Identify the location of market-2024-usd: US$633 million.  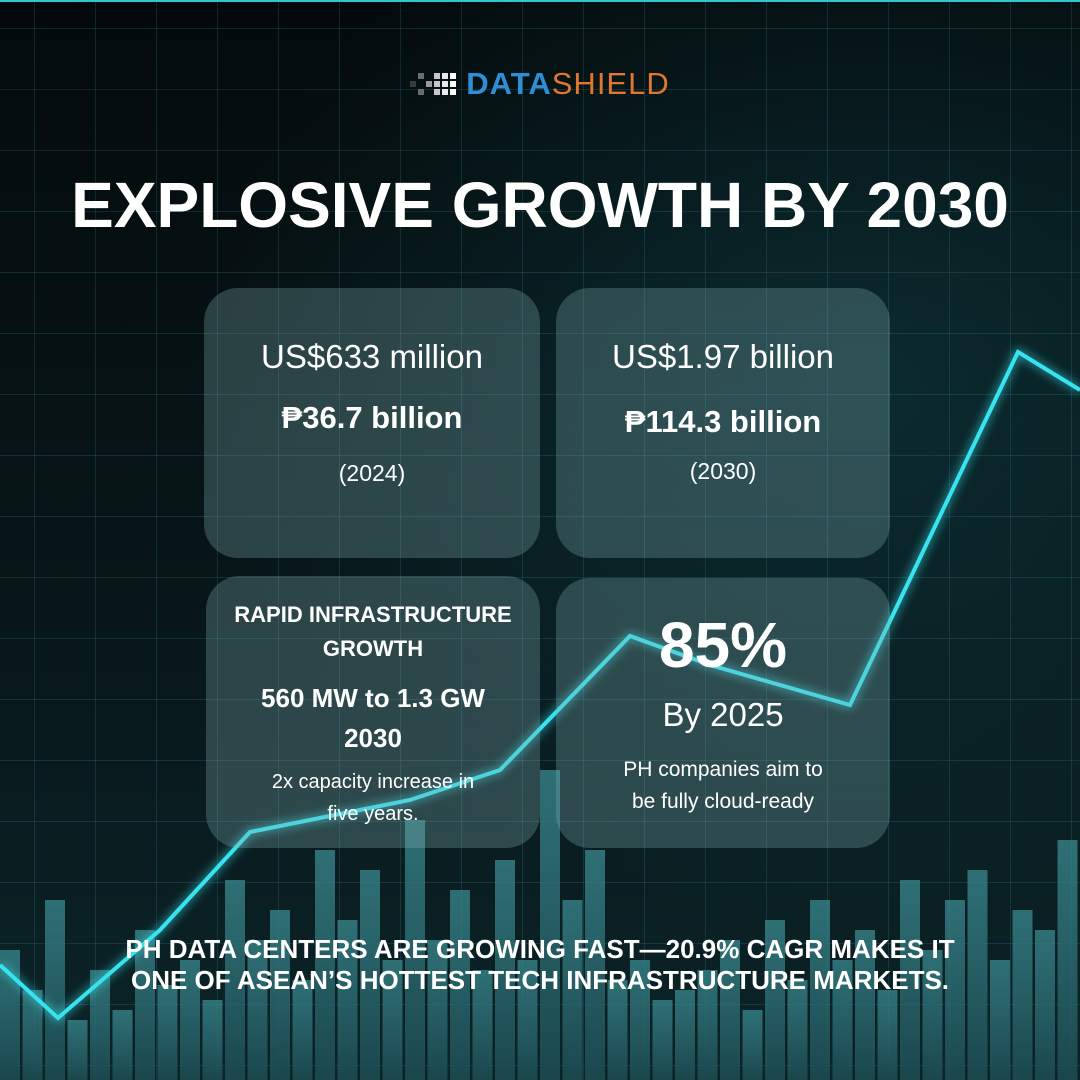
(372, 356).